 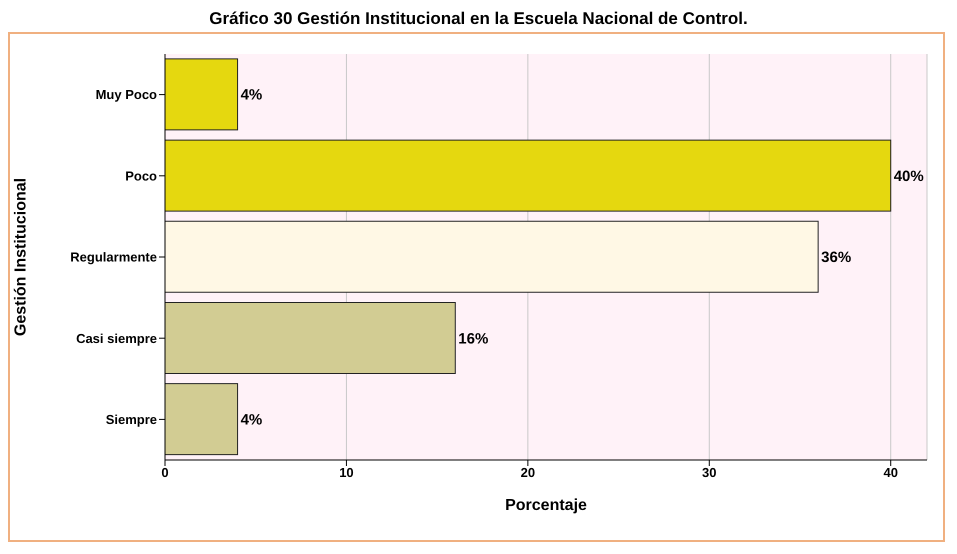 What do you see at coordinates (836, 257) in the screenshot?
I see `data-label: 36%` at bounding box center [836, 257].